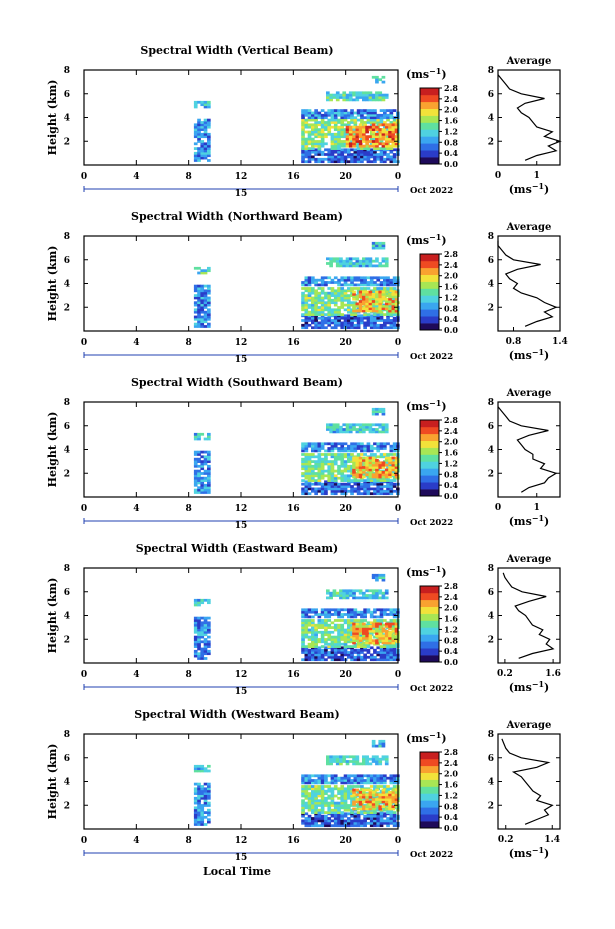 The image size is (615, 929). I want to click on colorbar-tick-label: 2.8, so click(451, 752).